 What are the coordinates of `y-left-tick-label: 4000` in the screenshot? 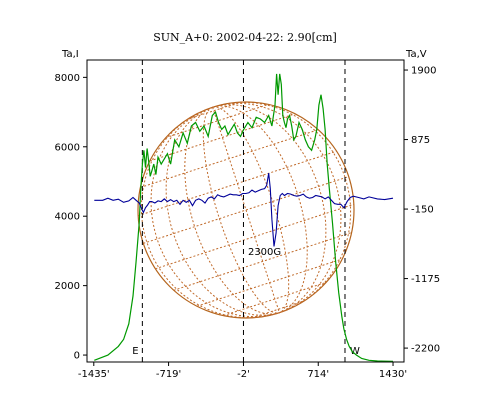 It's located at (67, 217).